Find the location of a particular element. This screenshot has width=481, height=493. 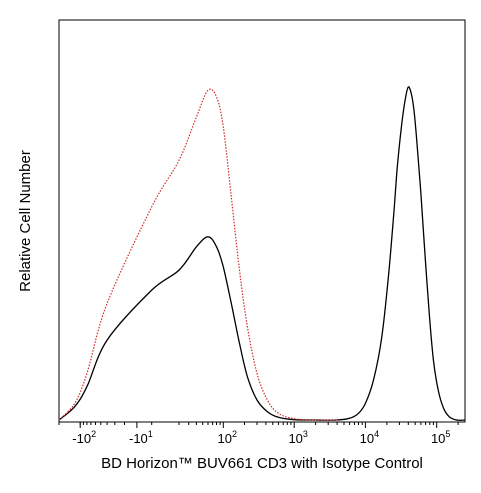

x-axis-ticks: -102 -101 10² 10³ 10⁴ 10⁵ is located at coordinates (258, 434).